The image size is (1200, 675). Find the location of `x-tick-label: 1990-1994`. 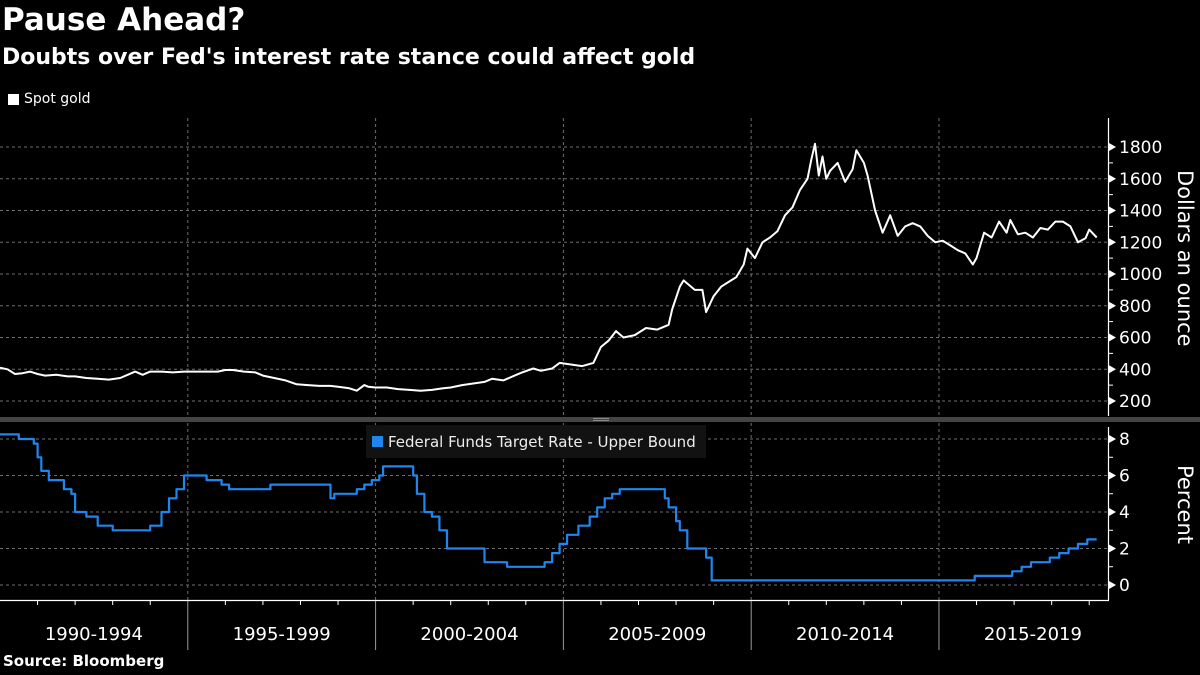

x-tick-label: 1990-1994 is located at coordinates (94, 634).